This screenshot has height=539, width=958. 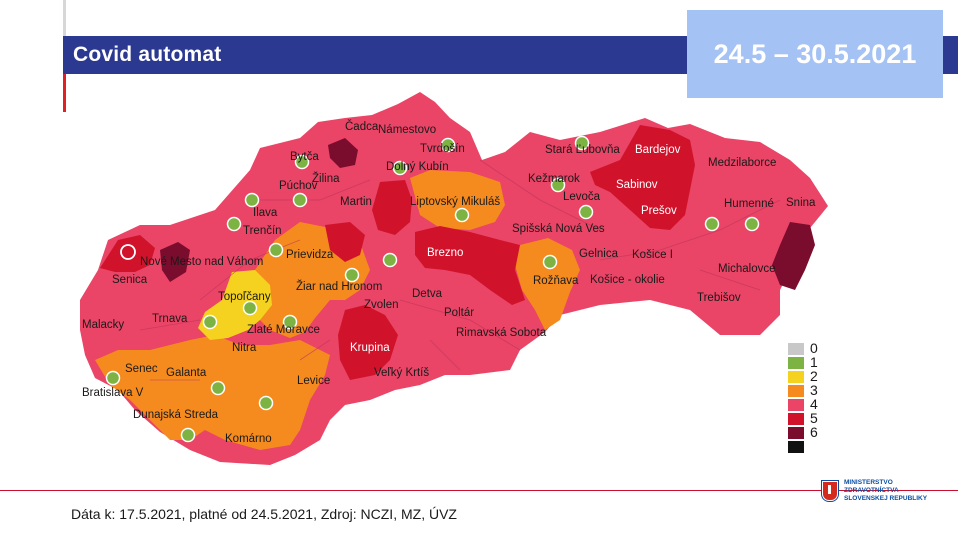 I want to click on marker-dunajská-streda, so click(x=188, y=435).